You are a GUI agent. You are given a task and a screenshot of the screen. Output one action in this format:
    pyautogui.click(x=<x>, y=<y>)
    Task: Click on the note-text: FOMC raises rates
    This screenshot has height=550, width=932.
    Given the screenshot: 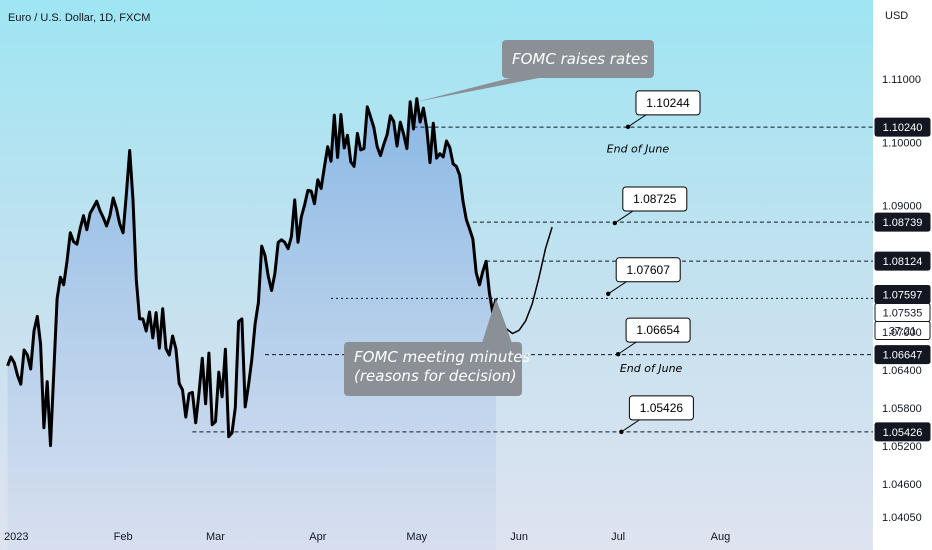 What is the action you would take?
    pyautogui.click(x=580, y=59)
    